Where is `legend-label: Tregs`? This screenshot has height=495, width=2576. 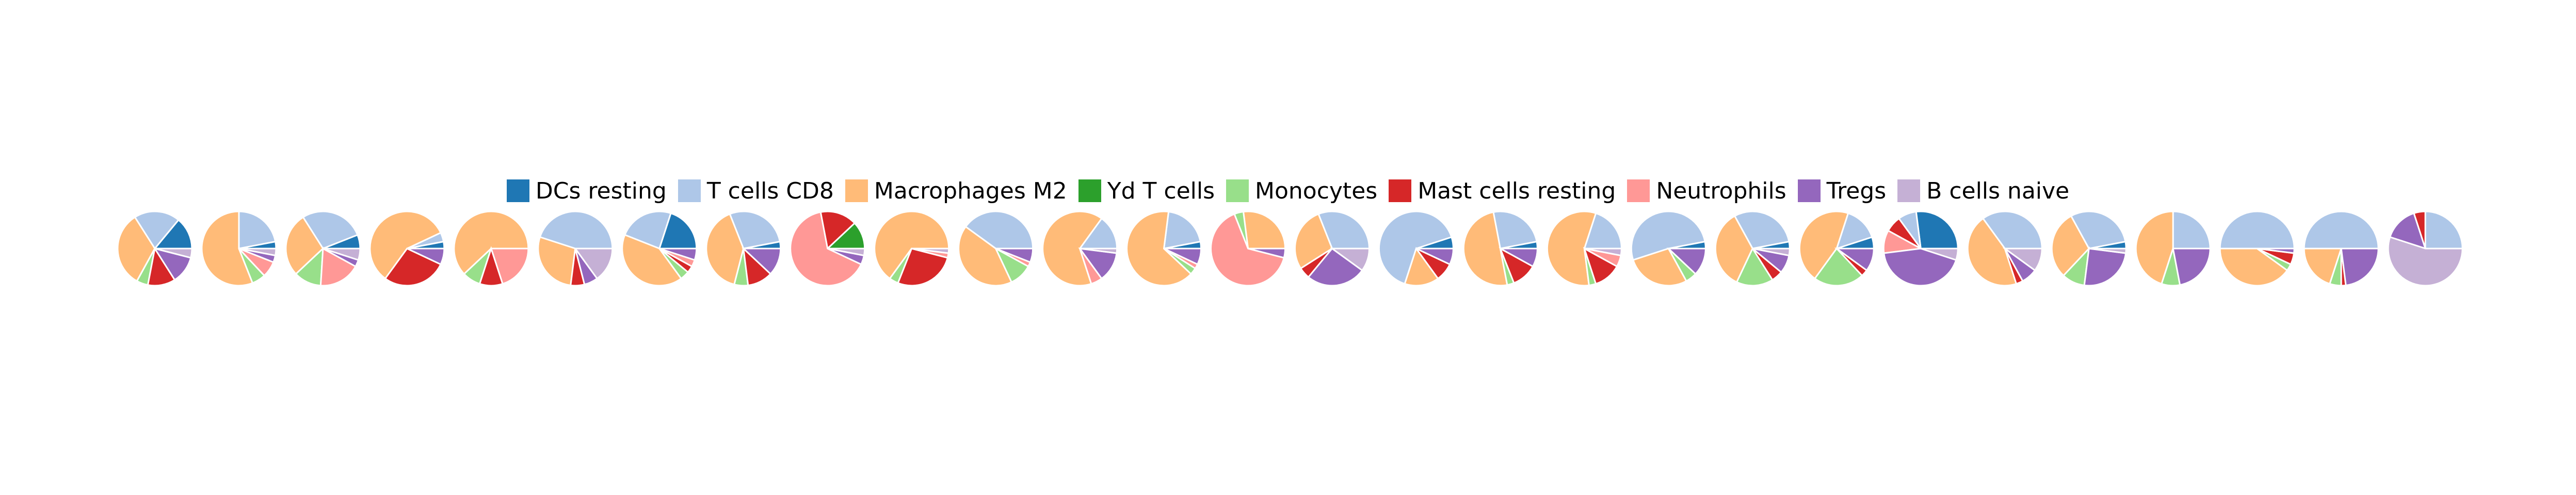
legend-label: Tregs is located at coordinates (1857, 190).